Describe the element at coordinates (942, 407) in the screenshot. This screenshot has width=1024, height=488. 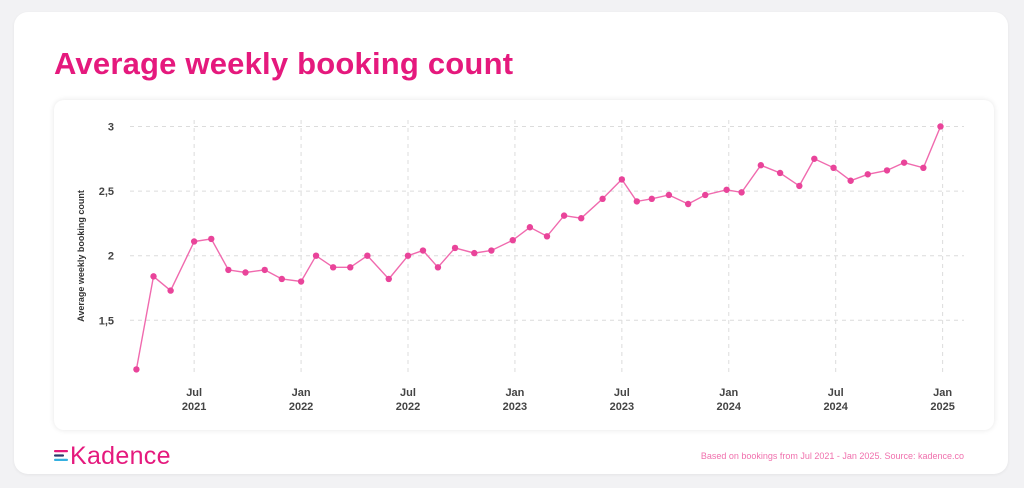
I see `x-tick-label-year: 2025` at that location.